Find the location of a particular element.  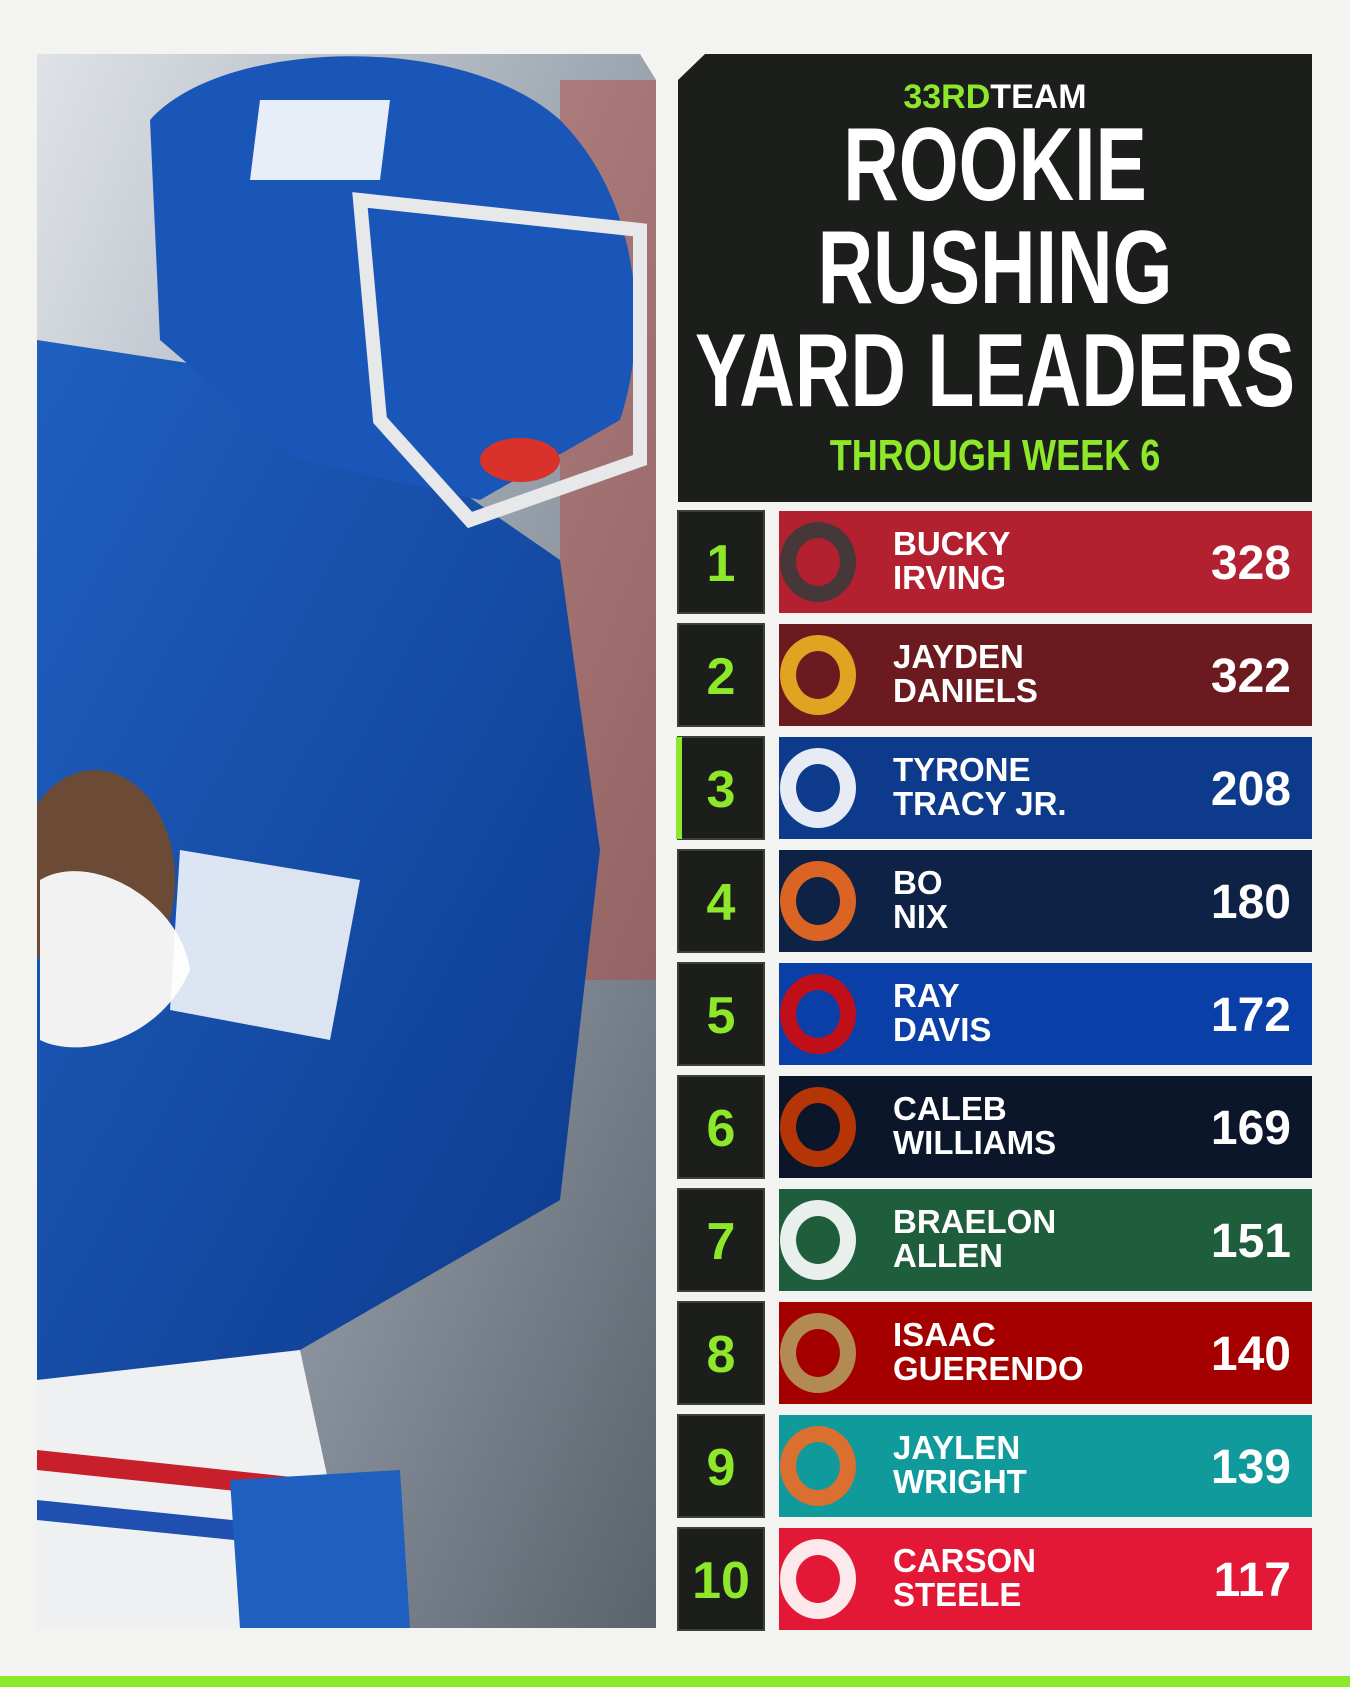

yards: 180 is located at coordinates (1251, 902).